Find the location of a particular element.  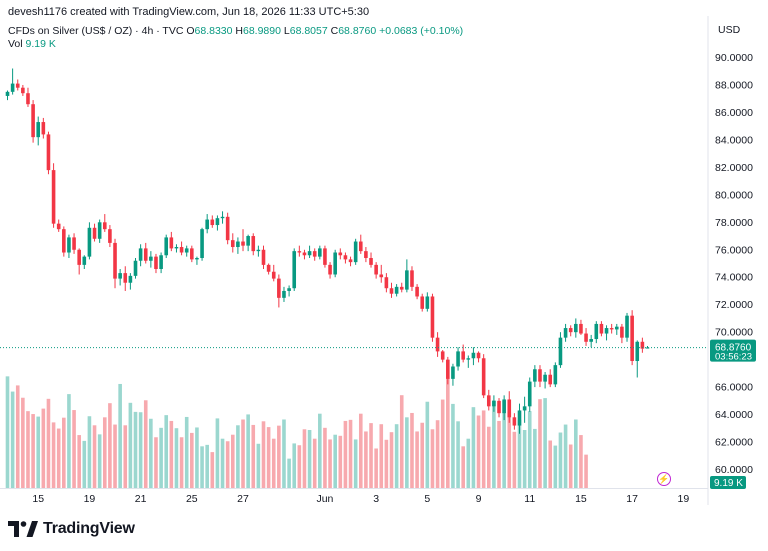

price-tick-label: 76.0000 is located at coordinates (734, 250).